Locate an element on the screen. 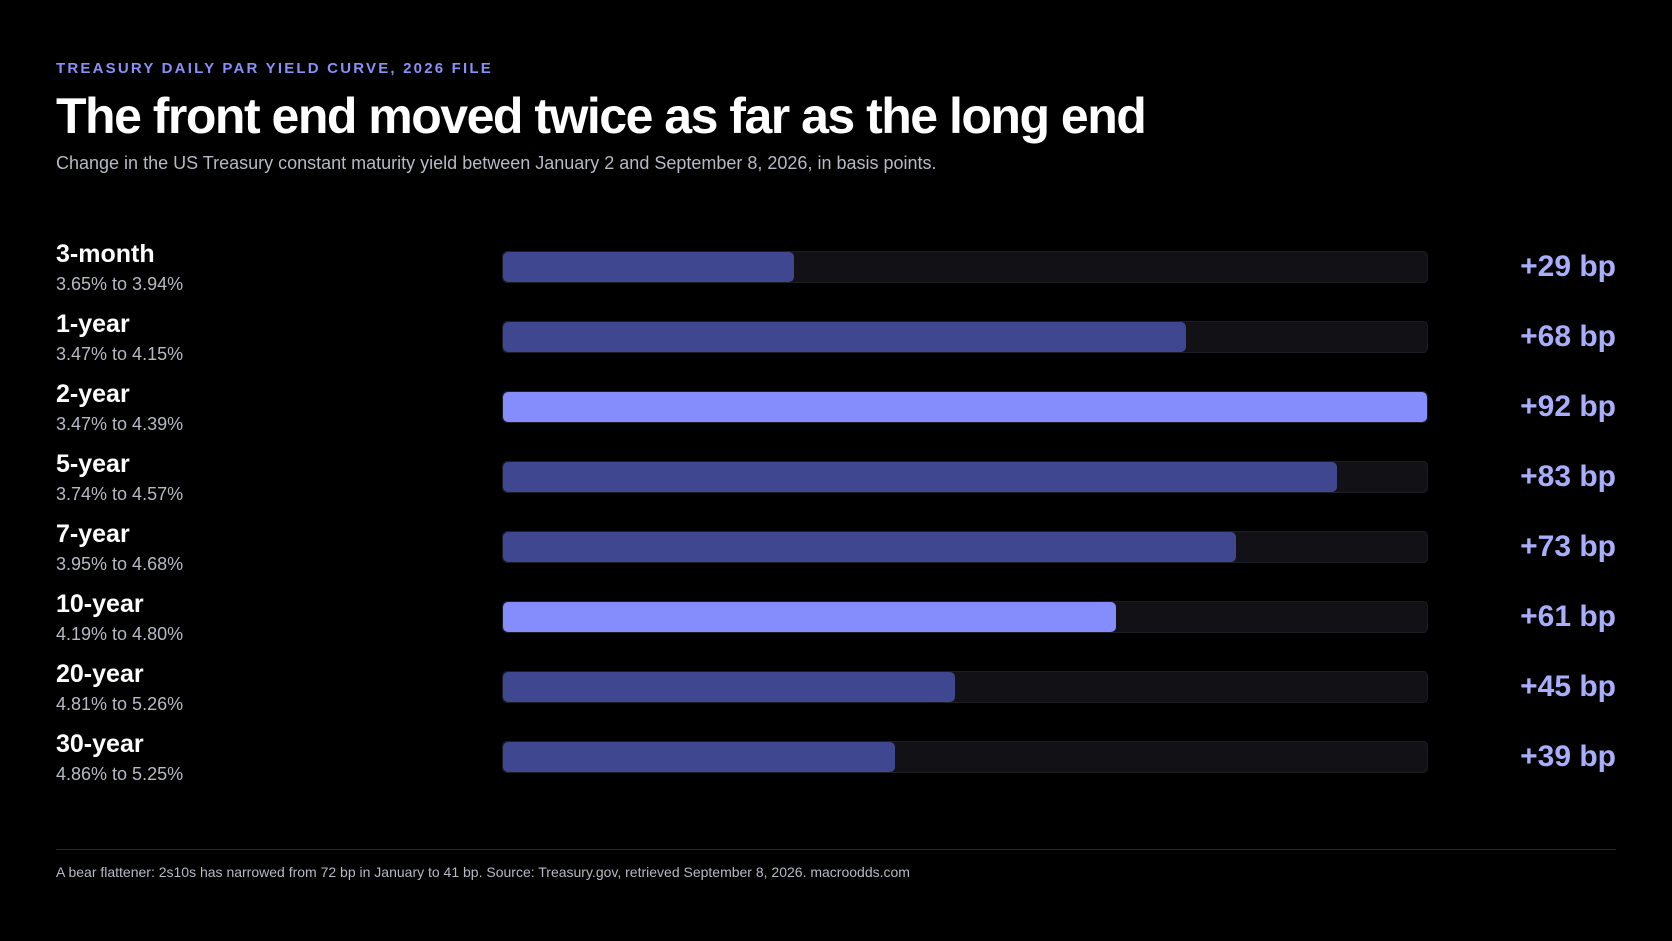  bar-row-10-year: 10-year 4.19% to 4.80% +61 bp is located at coordinates (836, 620).